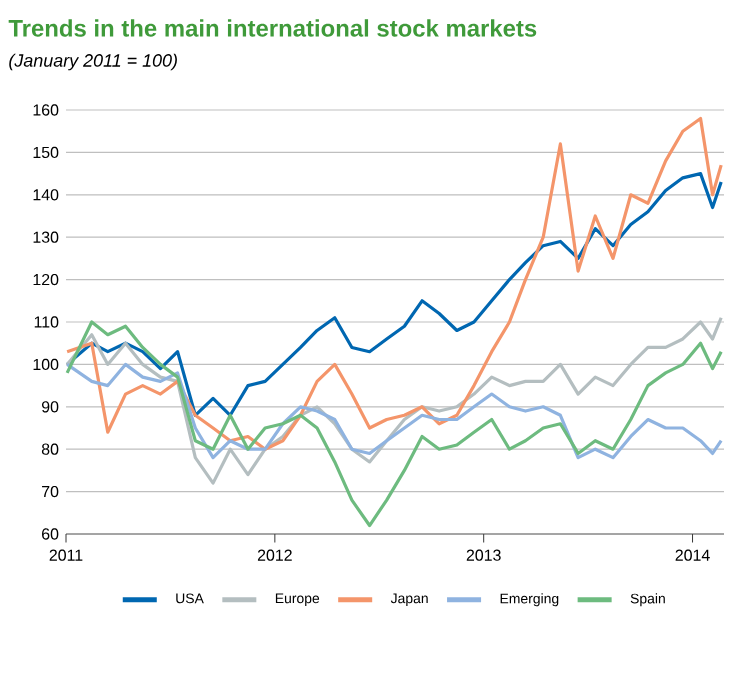  I want to click on line-series, so click(394, 411).